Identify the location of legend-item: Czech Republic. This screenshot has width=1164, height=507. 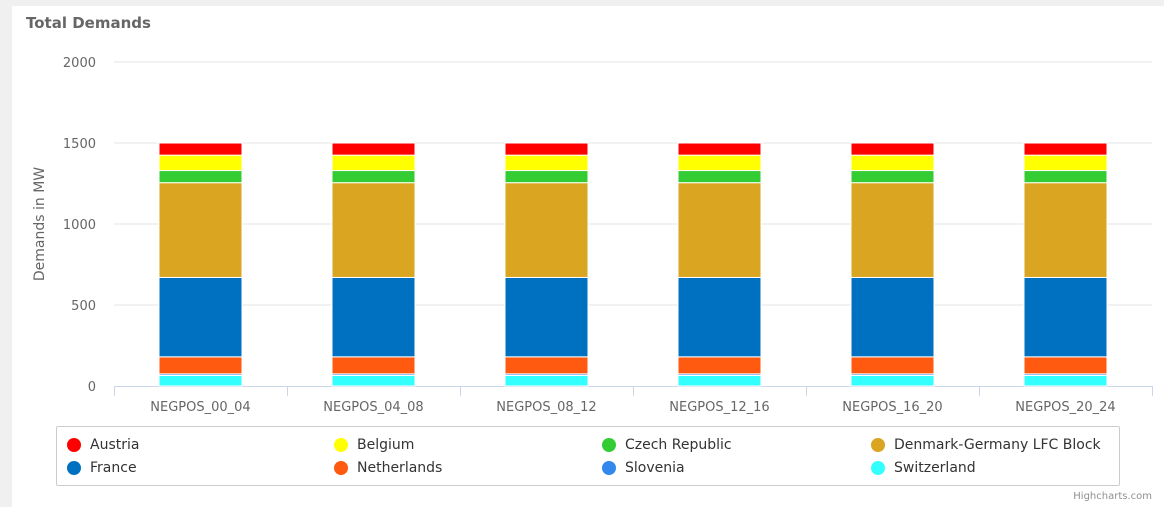
(667, 445).